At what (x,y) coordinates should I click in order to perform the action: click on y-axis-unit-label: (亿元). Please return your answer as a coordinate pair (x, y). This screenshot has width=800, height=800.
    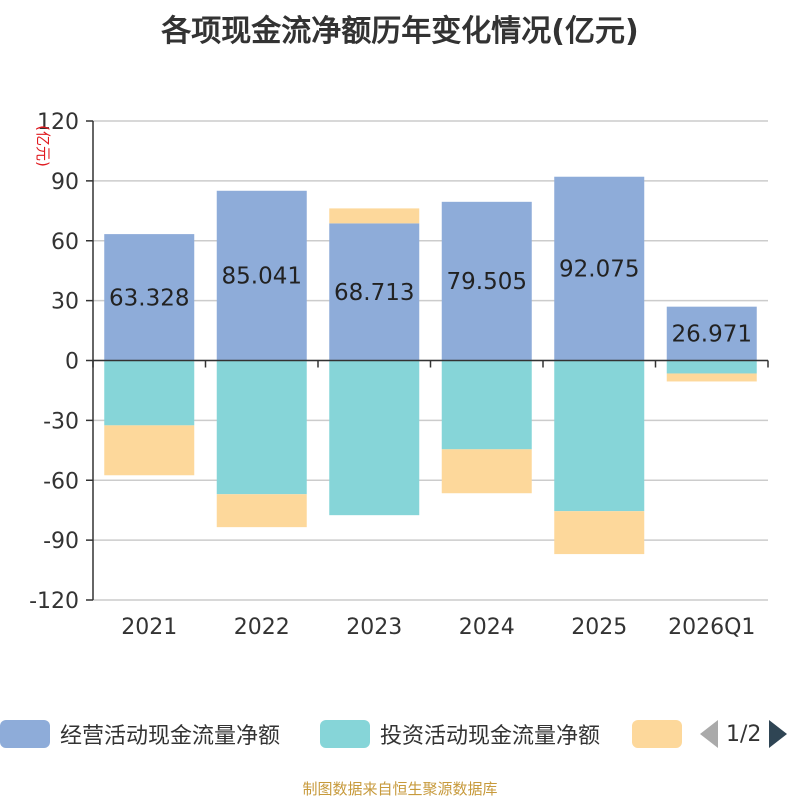
    Looking at the image, I should click on (43, 146).